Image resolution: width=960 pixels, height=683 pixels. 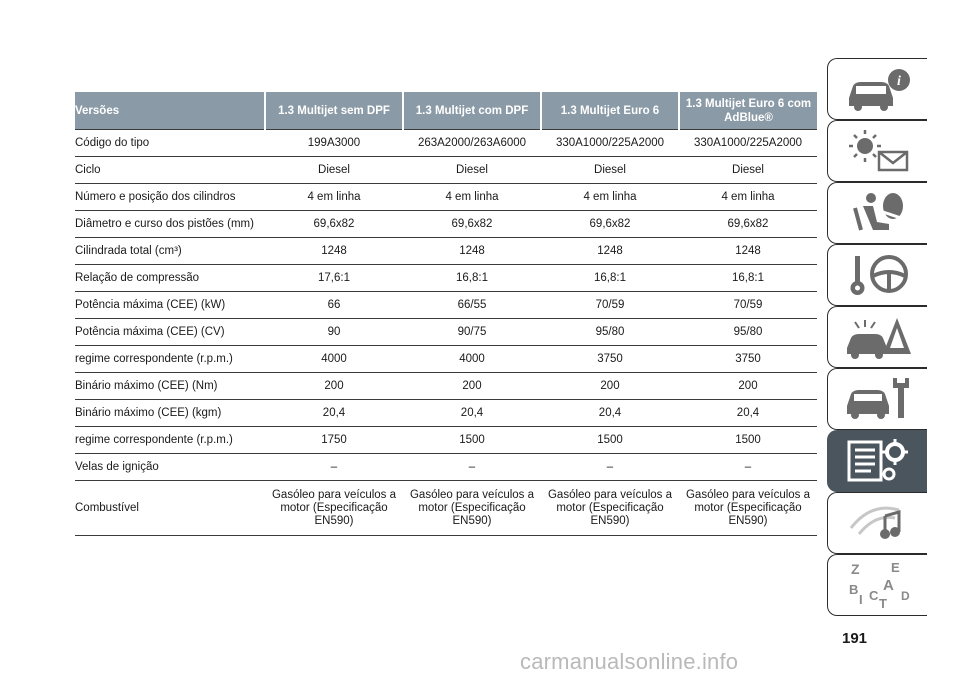 I want to click on table-cell: 1750, so click(x=334, y=440).